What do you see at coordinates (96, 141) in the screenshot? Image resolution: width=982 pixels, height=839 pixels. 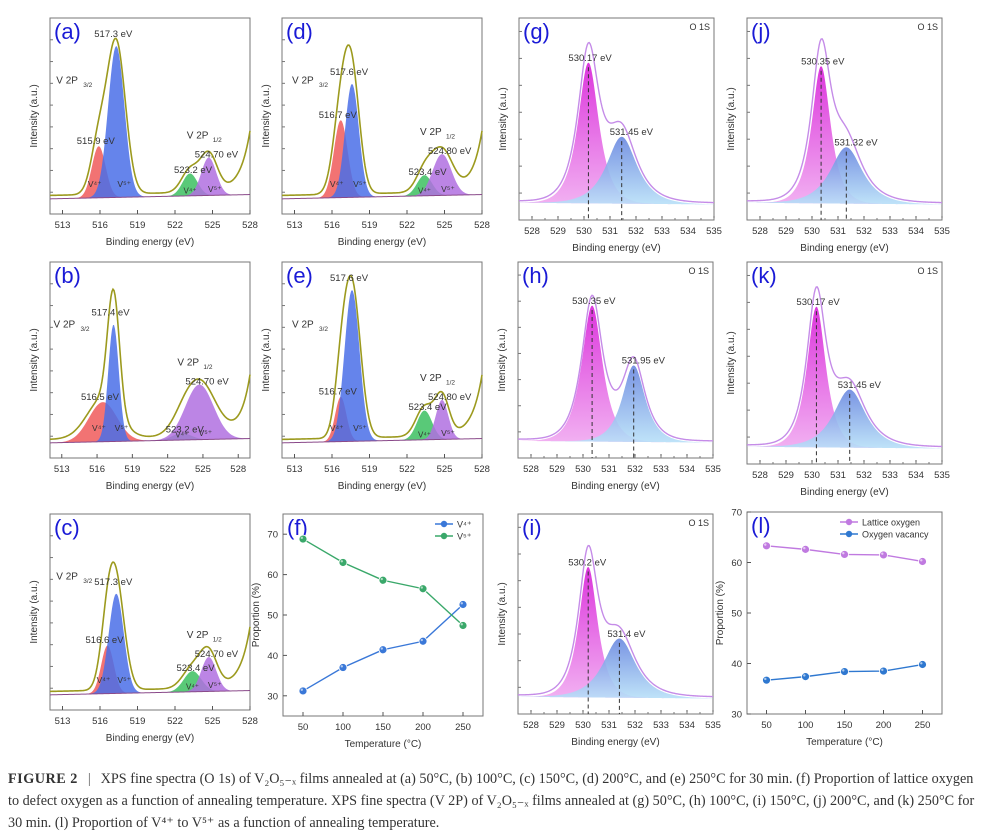 I see `peak-annotation: 515.9 eV` at bounding box center [96, 141].